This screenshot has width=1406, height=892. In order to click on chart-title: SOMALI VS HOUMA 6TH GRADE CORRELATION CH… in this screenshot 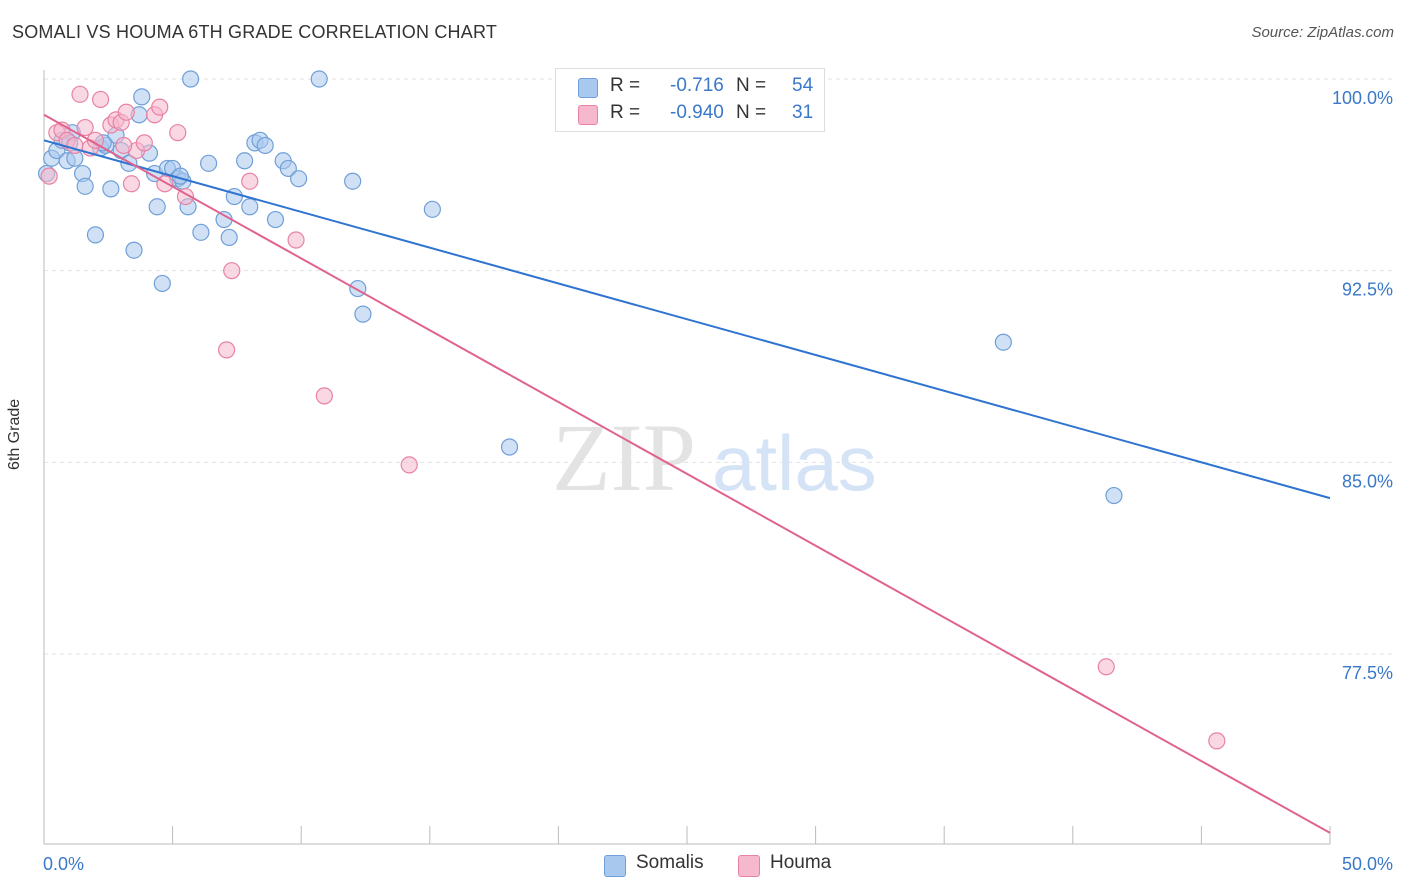, I will do `click(255, 32)`.